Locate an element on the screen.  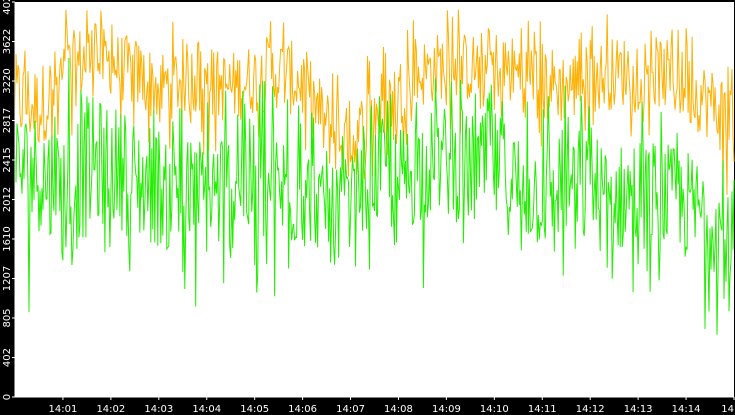
x-tick-label: 14:07 is located at coordinates (350, 409).